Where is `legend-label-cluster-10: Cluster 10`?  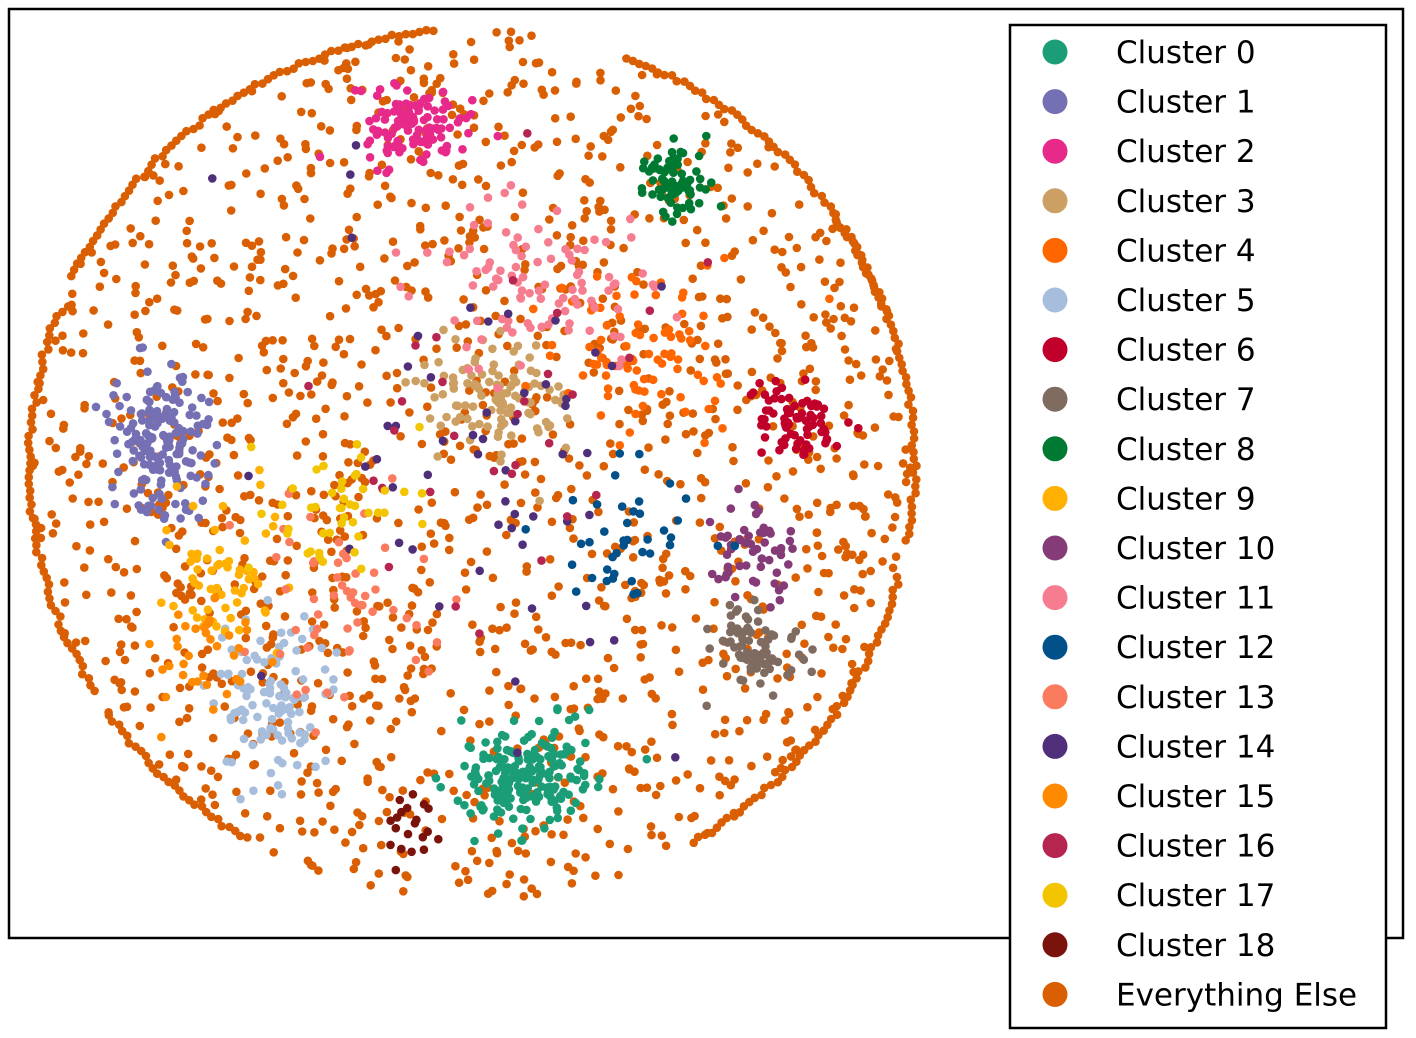
legend-label-cluster-10: Cluster 10 is located at coordinates (1195, 549).